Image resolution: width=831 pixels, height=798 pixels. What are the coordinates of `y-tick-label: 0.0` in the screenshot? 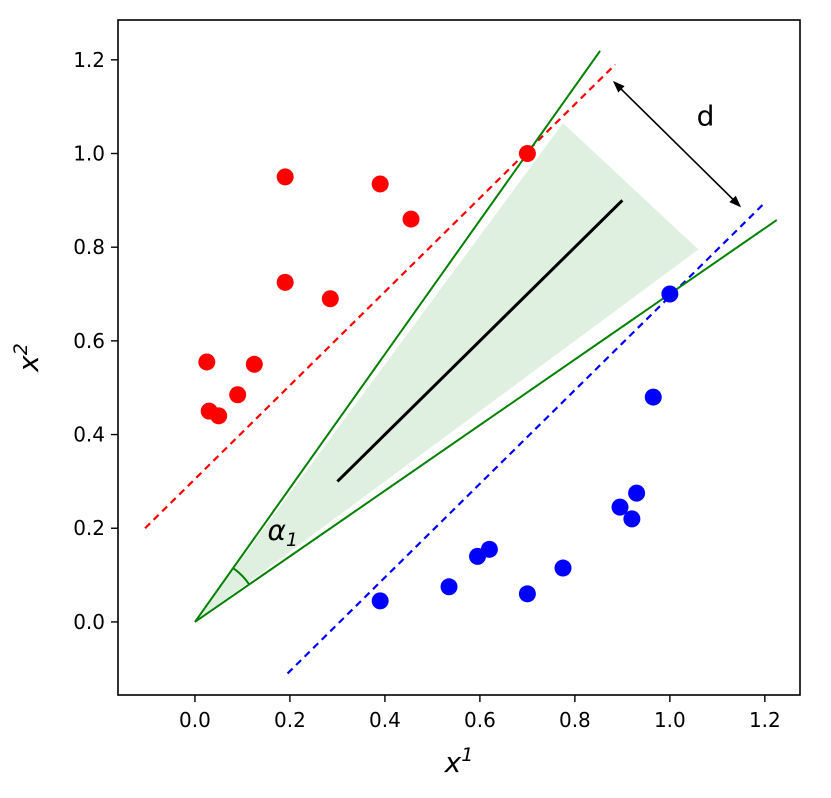 It's located at (89, 622).